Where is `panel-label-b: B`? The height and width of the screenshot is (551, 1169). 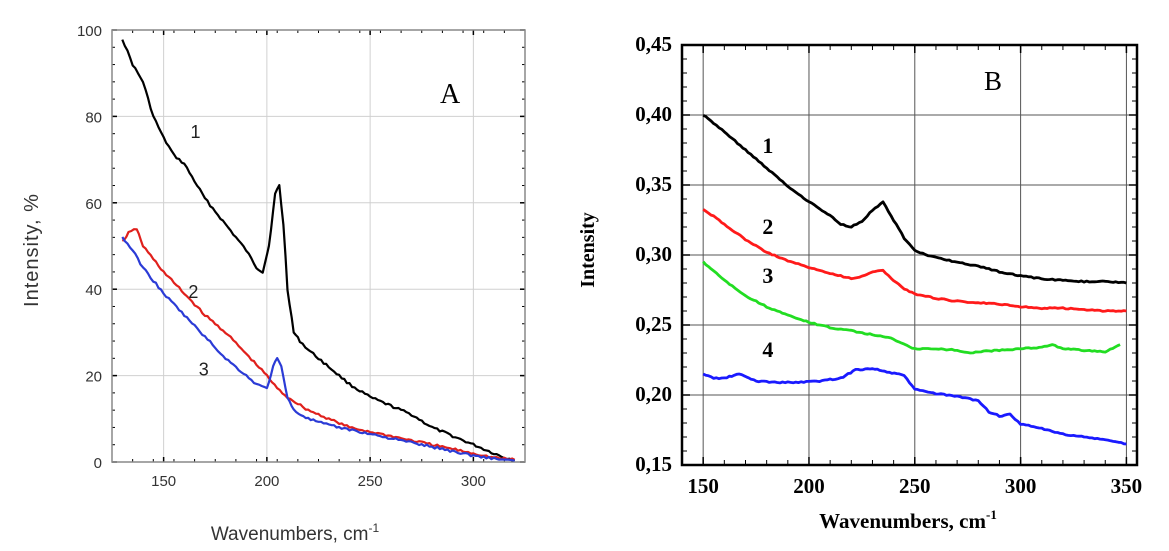
panel-label-b: B is located at coordinates (993, 81).